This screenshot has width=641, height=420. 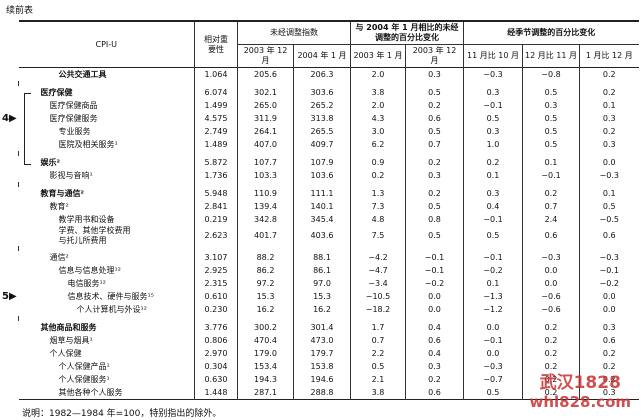 I want to click on cell: 97.0, so click(x=322, y=283).